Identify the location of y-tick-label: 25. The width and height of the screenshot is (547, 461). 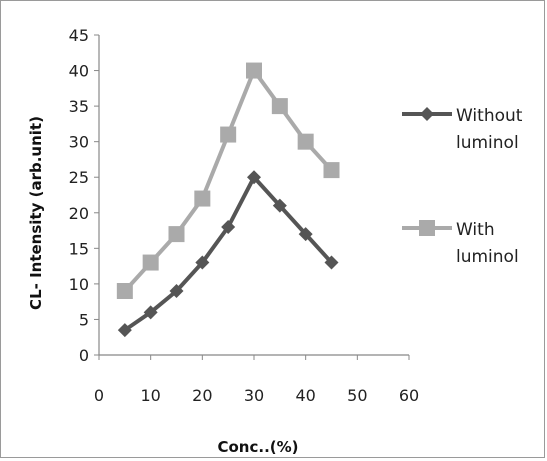
(79, 177).